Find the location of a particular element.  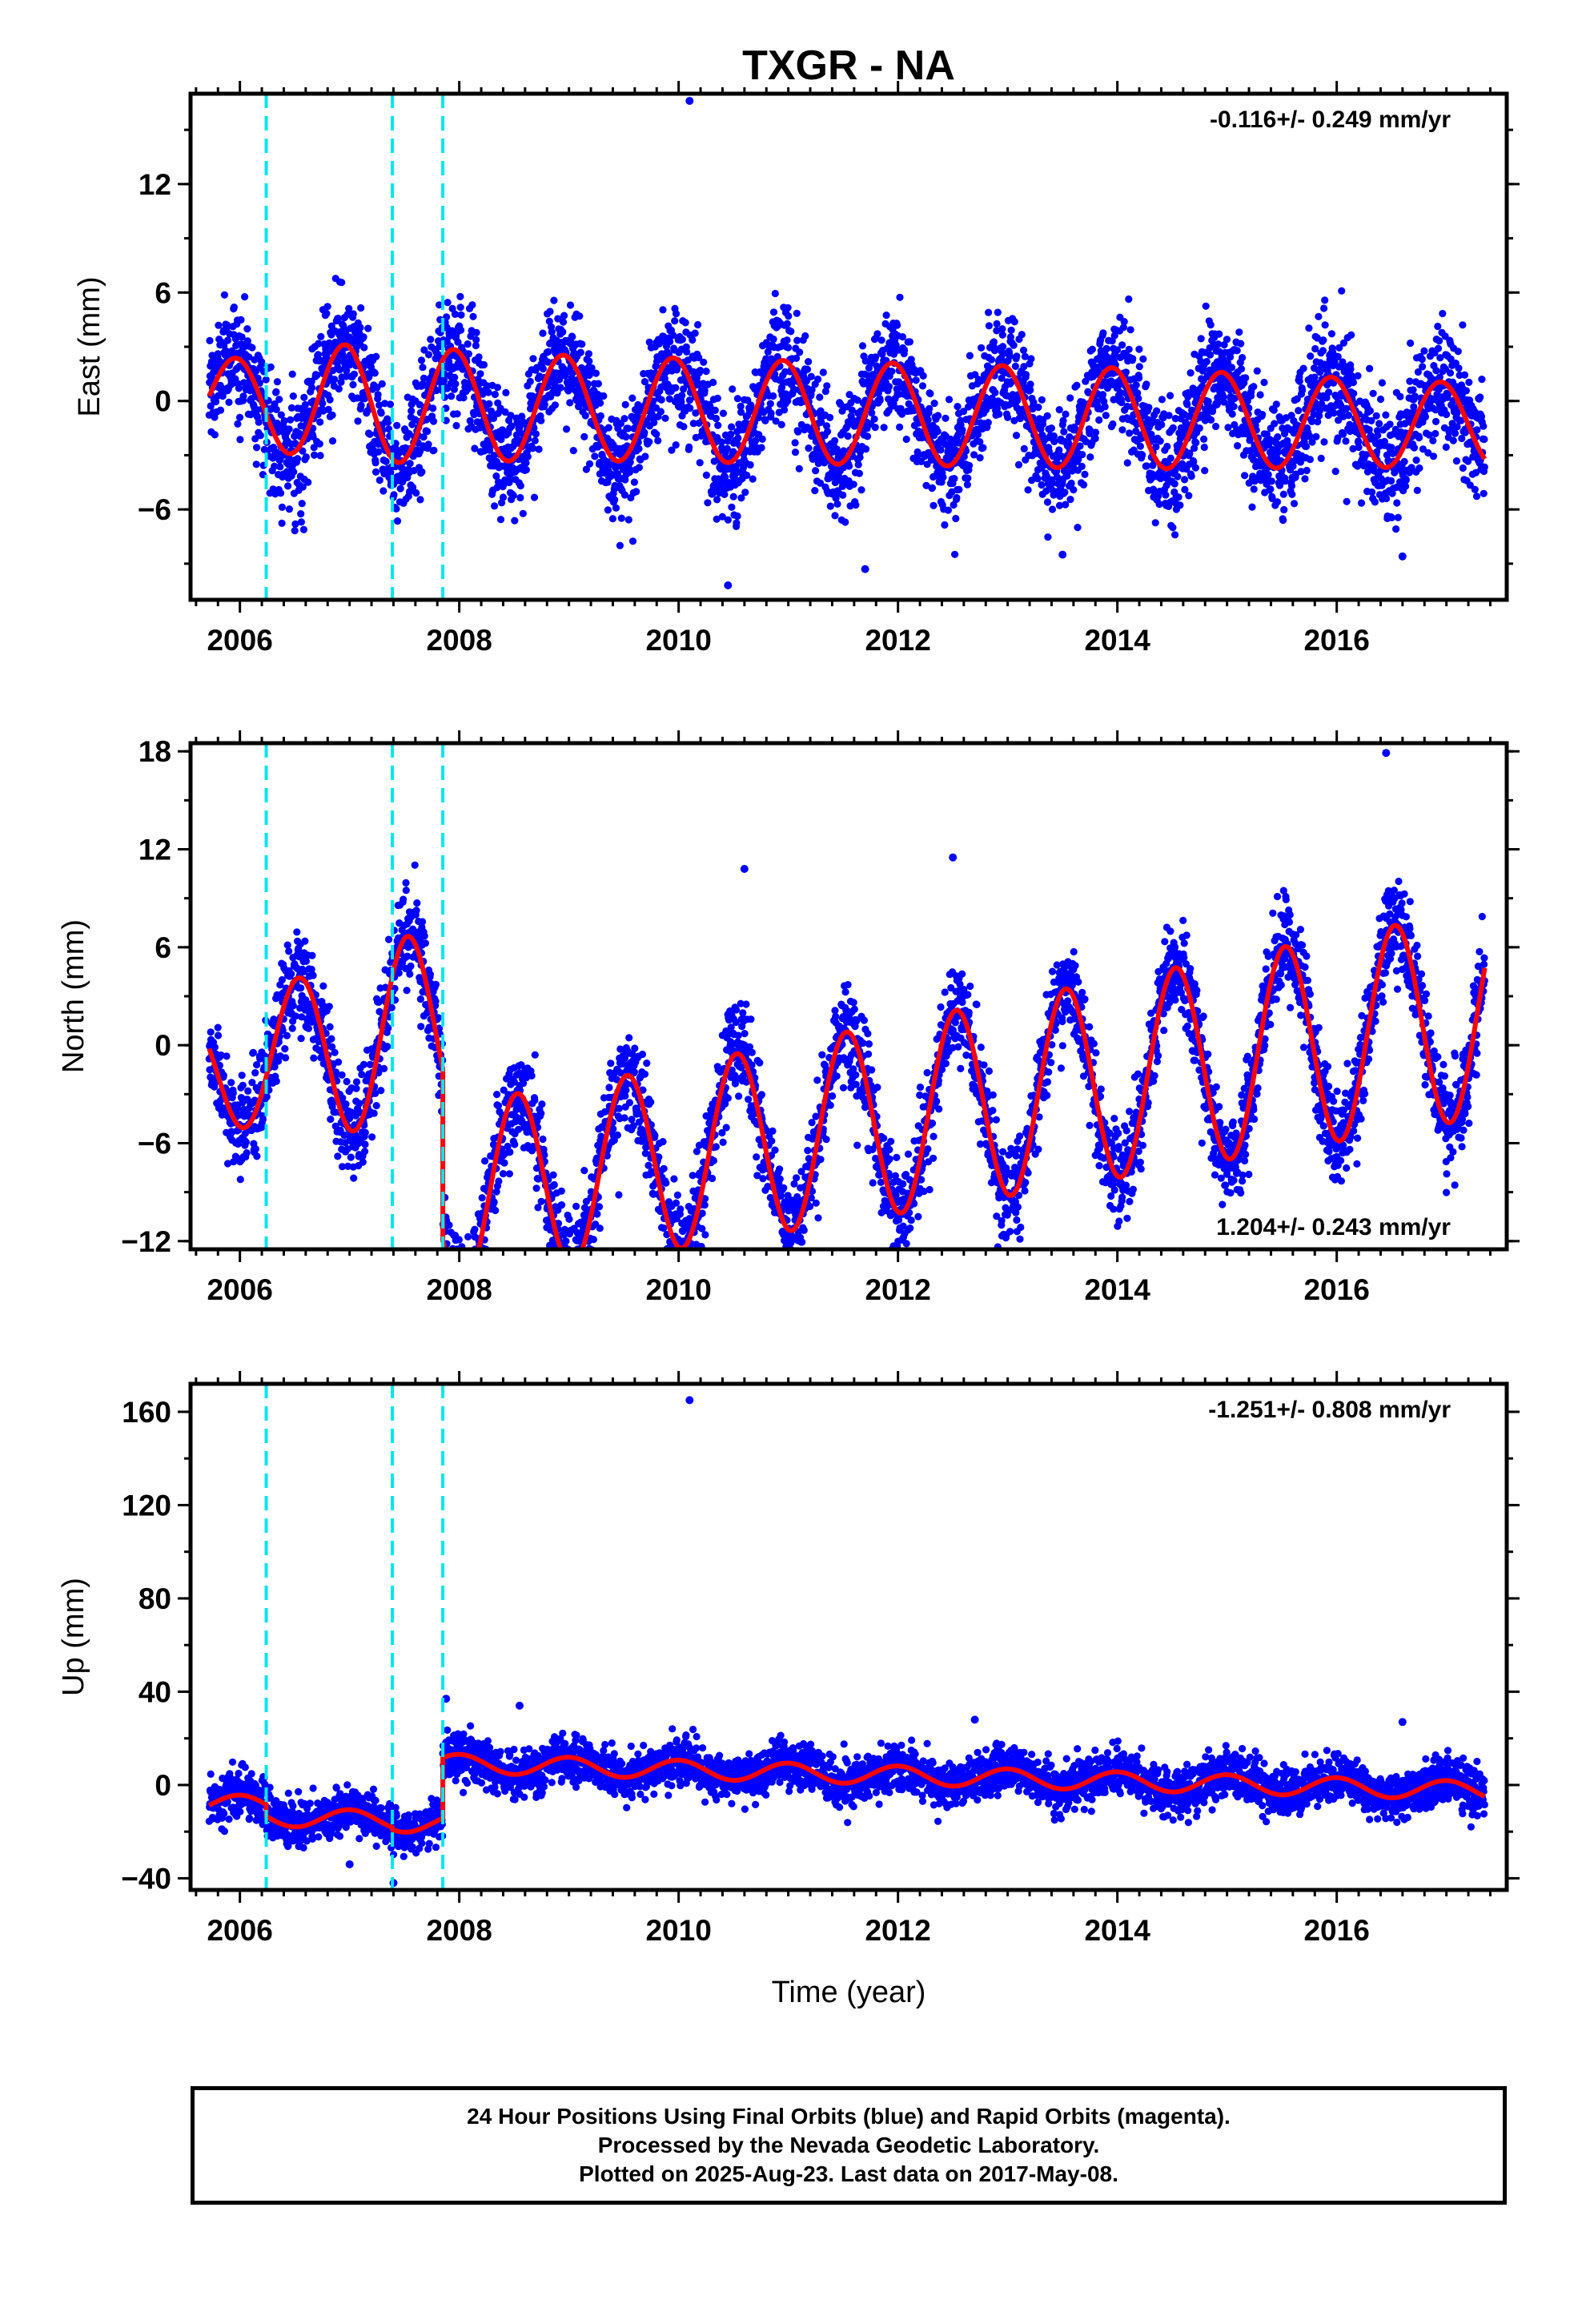

y-tick-label: 12 is located at coordinates (155, 185).